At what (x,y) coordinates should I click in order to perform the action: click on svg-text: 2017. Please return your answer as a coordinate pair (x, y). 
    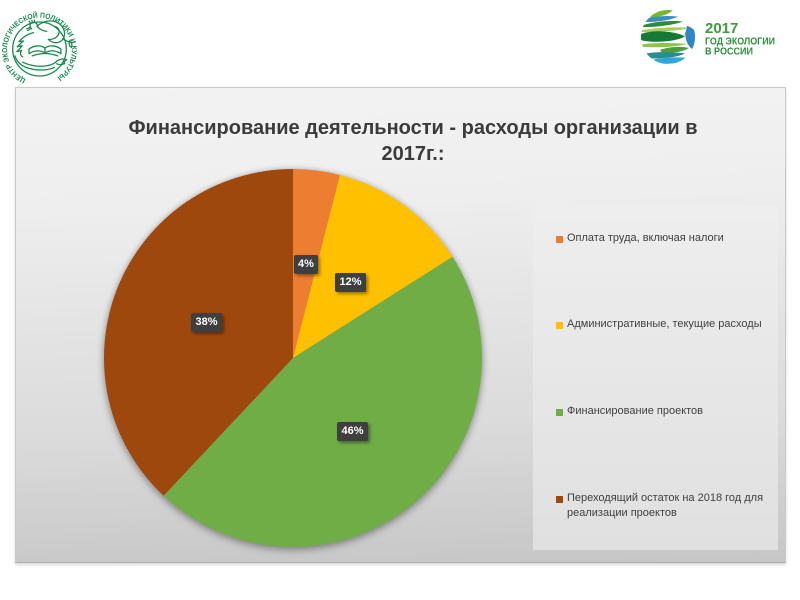
    Looking at the image, I should click on (721, 28).